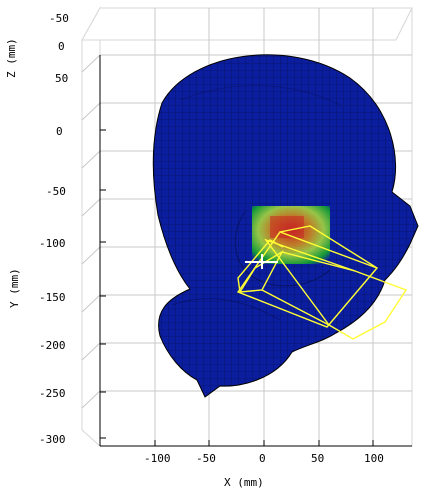 The width and height of the screenshot is (423, 491). I want to click on y-tick-label: -250, so click(52, 393).